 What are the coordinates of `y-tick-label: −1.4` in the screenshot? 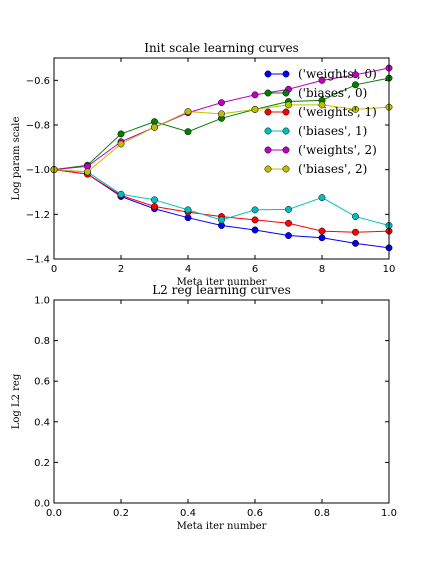 It's located at (38, 260).